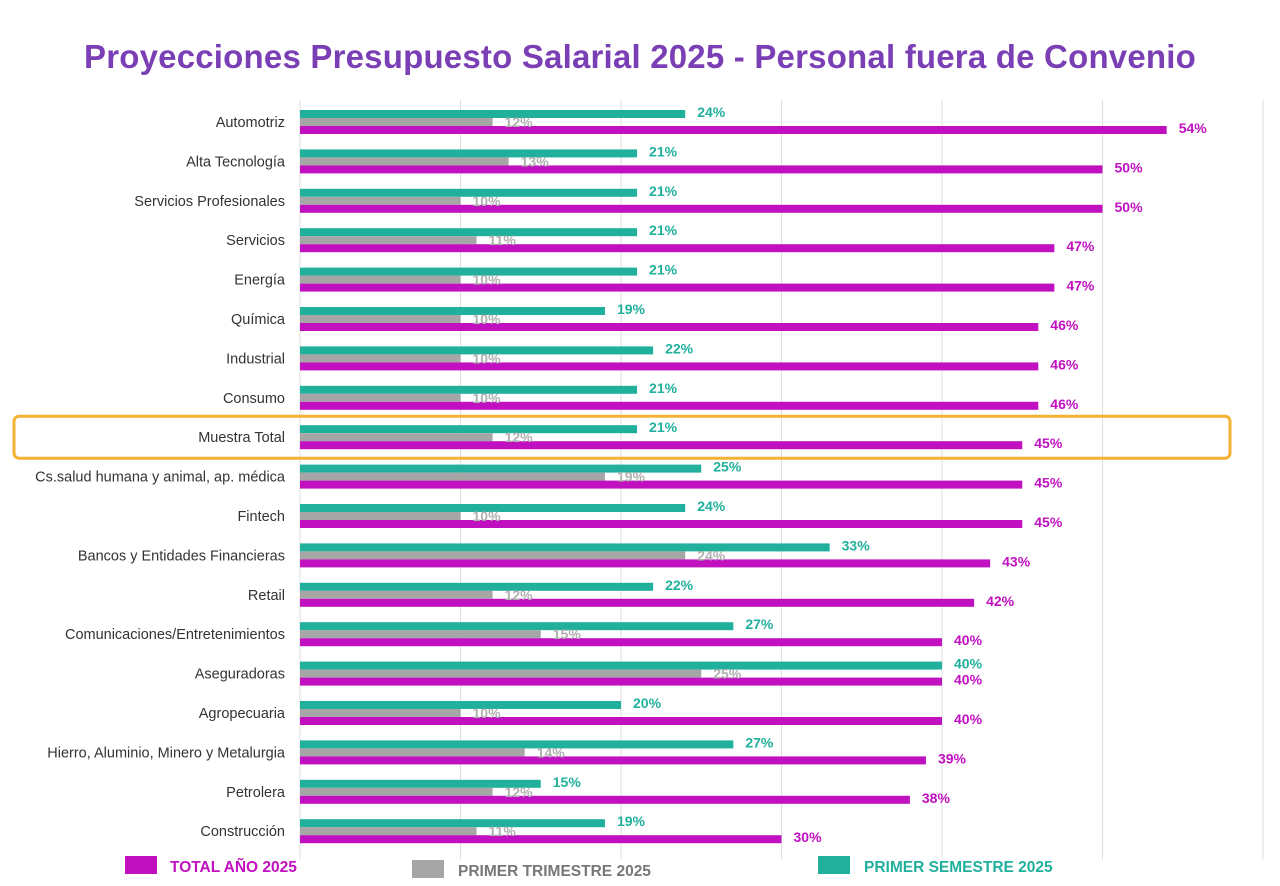 The width and height of the screenshot is (1280, 886). What do you see at coordinates (1016, 561) in the screenshot?
I see `data-label: 43%` at bounding box center [1016, 561].